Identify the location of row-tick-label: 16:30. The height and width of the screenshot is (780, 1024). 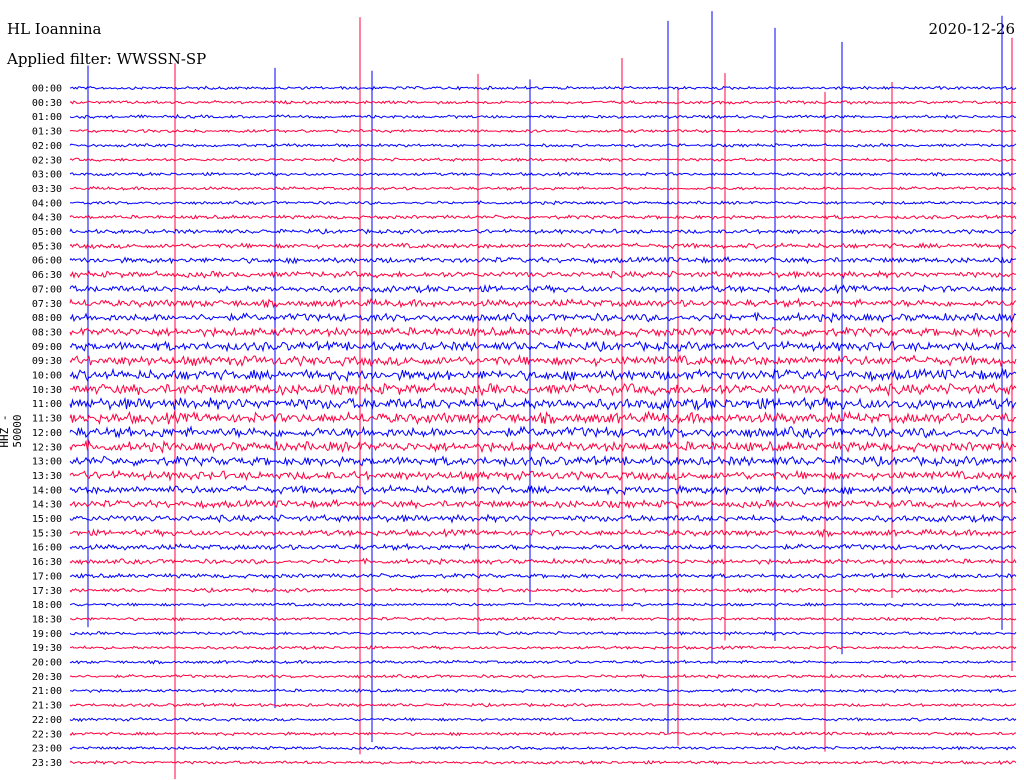
(47, 562).